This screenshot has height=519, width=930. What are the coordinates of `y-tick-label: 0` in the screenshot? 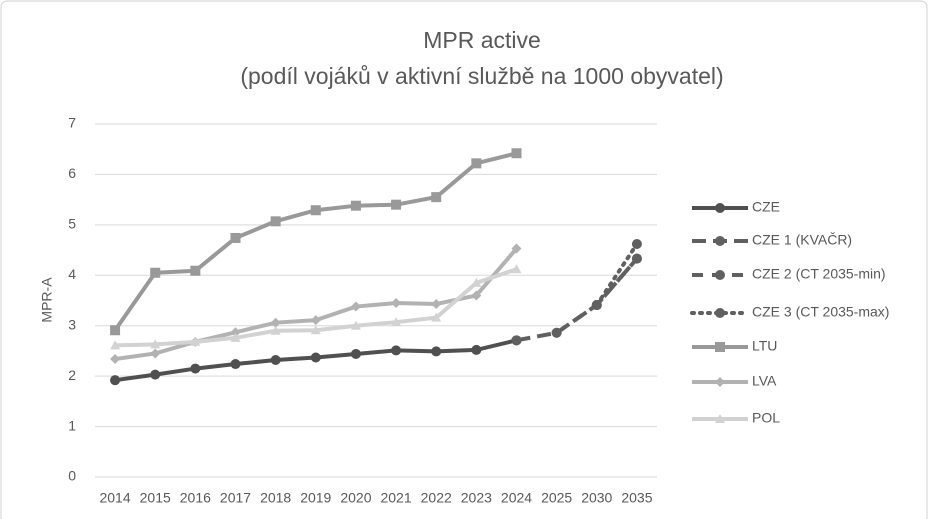 It's located at (72, 476).